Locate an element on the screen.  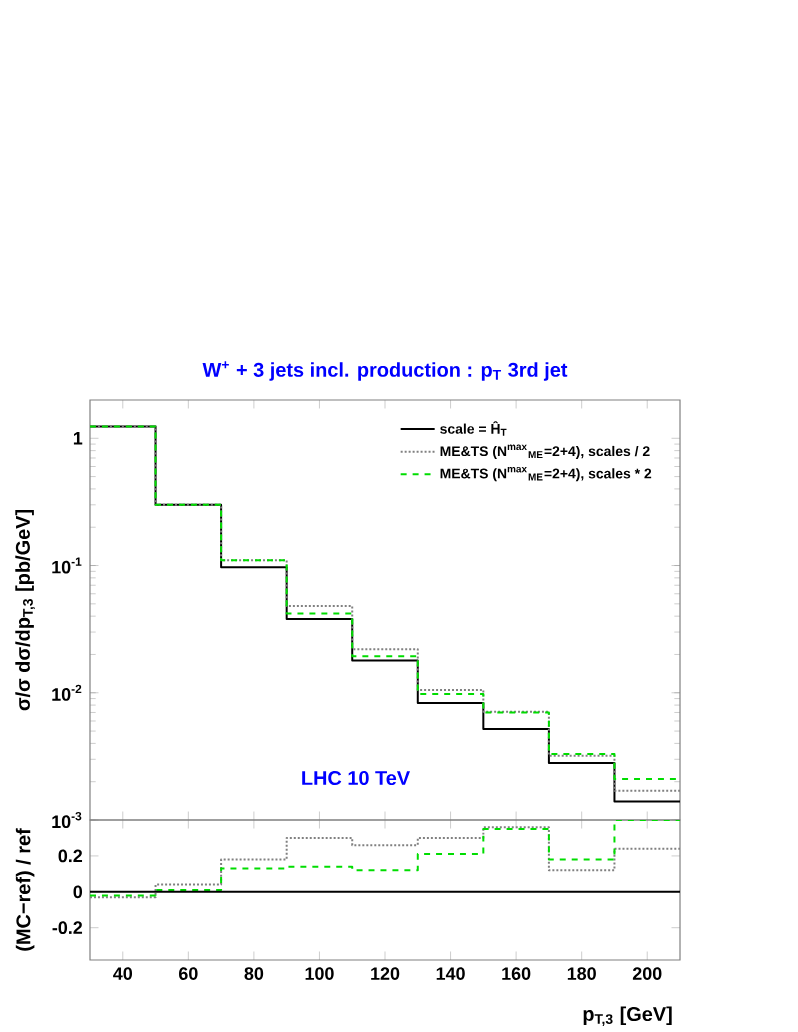
x-axis-title: p$_{T,3}$ [GeV] is located at coordinates (627, 1016).